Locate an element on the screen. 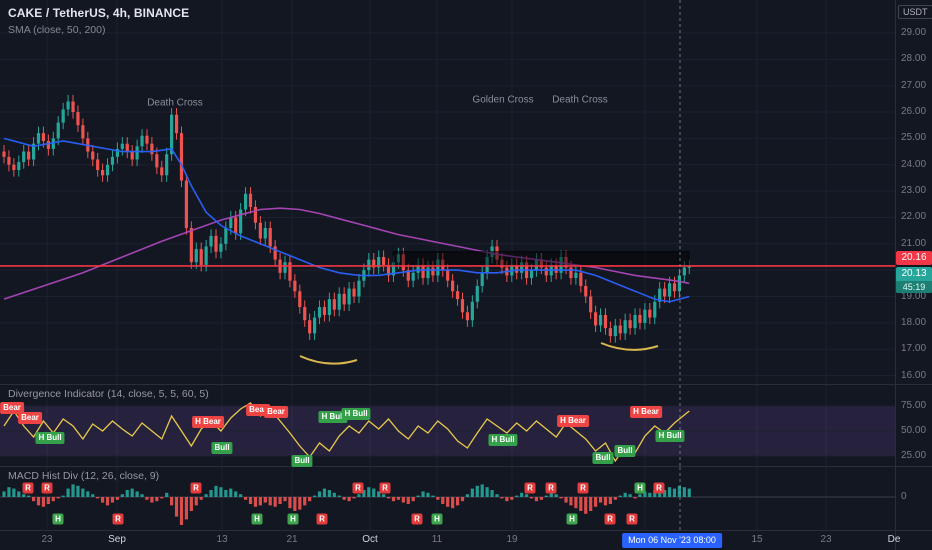  time-axis-separator is located at coordinates (466, 530).